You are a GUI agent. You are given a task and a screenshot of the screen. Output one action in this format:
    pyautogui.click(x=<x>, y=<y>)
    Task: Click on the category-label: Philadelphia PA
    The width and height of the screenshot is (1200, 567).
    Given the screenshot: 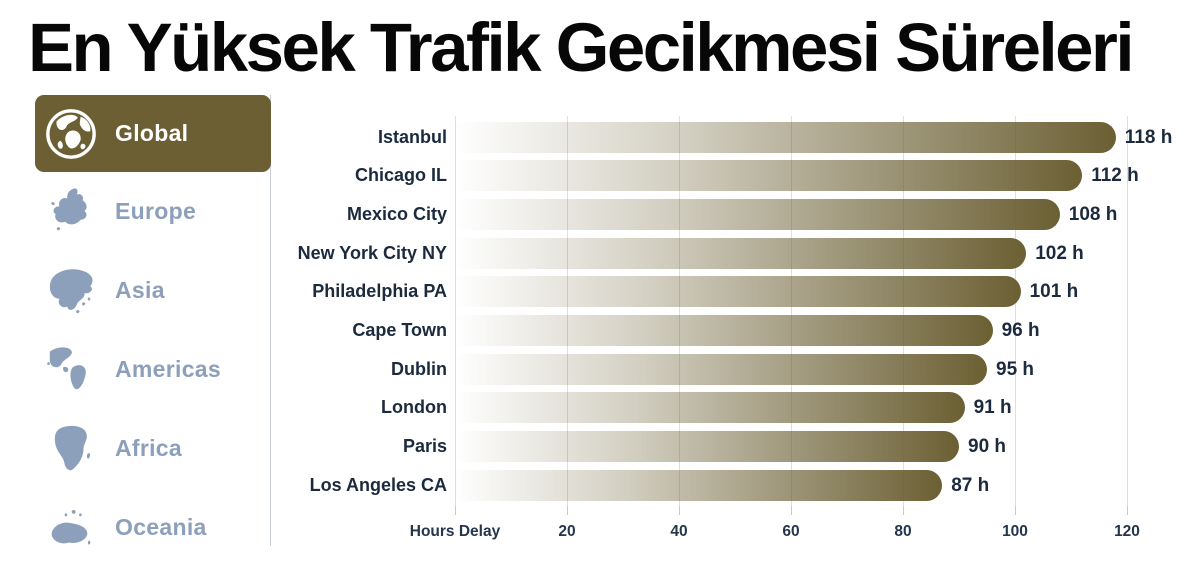 What is the action you would take?
    pyautogui.click(x=379, y=291)
    